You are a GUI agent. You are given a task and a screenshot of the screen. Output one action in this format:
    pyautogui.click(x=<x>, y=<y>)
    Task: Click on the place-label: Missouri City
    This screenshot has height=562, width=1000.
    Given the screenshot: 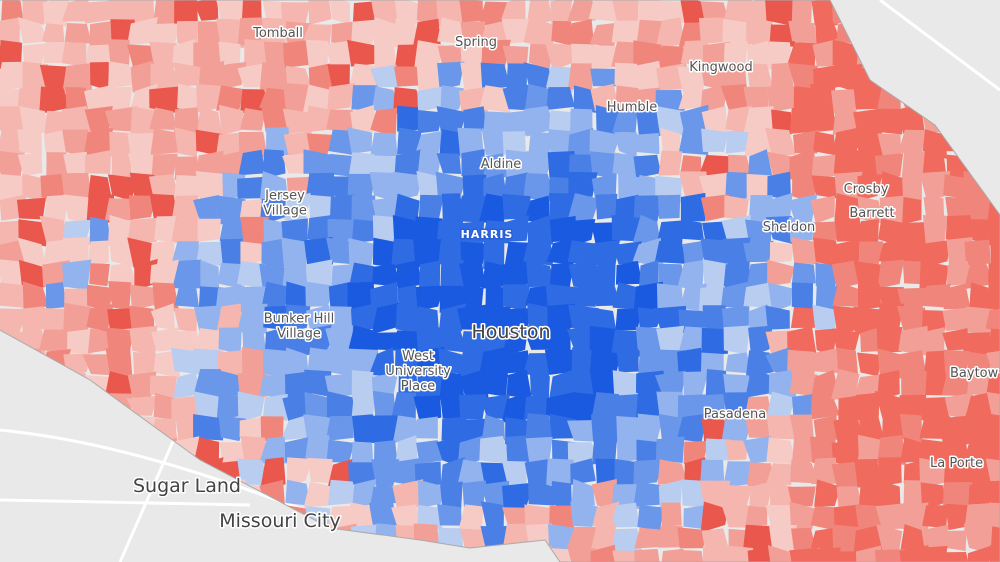 What is the action you would take?
    pyautogui.click(x=280, y=521)
    